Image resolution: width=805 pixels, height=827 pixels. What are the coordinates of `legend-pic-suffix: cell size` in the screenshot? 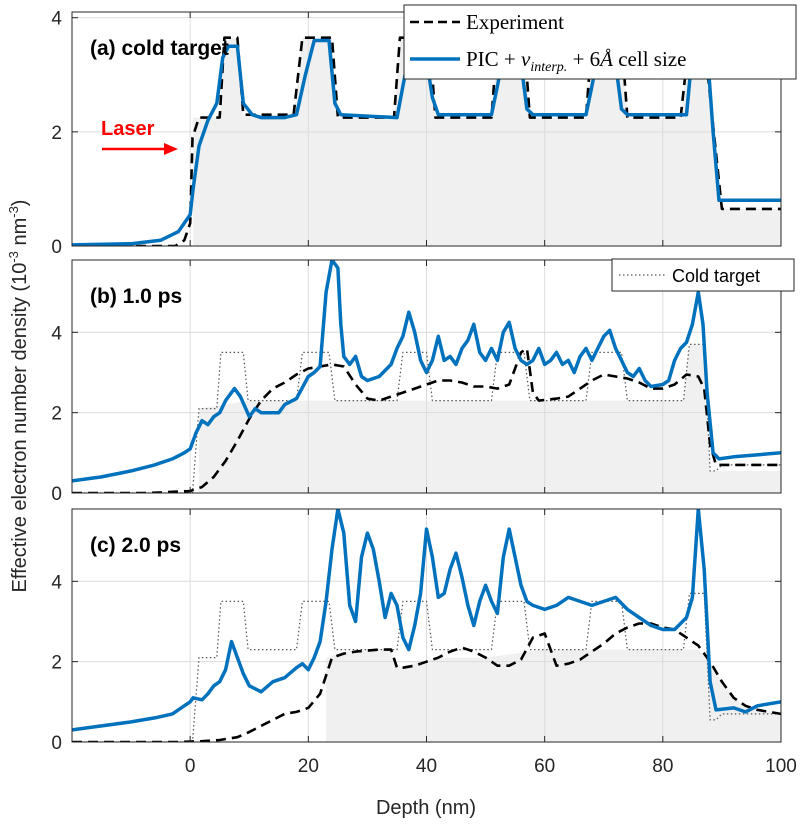 It's located at (649, 59).